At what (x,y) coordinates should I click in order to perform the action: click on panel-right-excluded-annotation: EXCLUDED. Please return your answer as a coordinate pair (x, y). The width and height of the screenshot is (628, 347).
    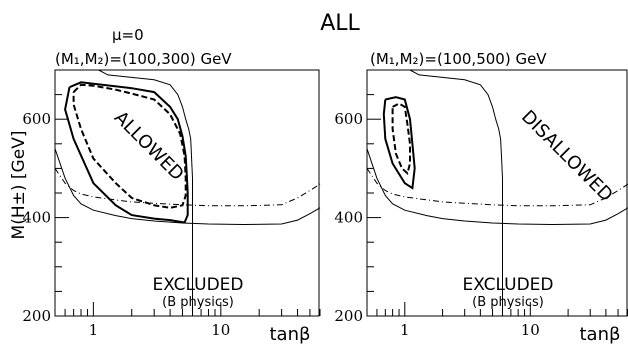
    Looking at the image, I should click on (507, 285).